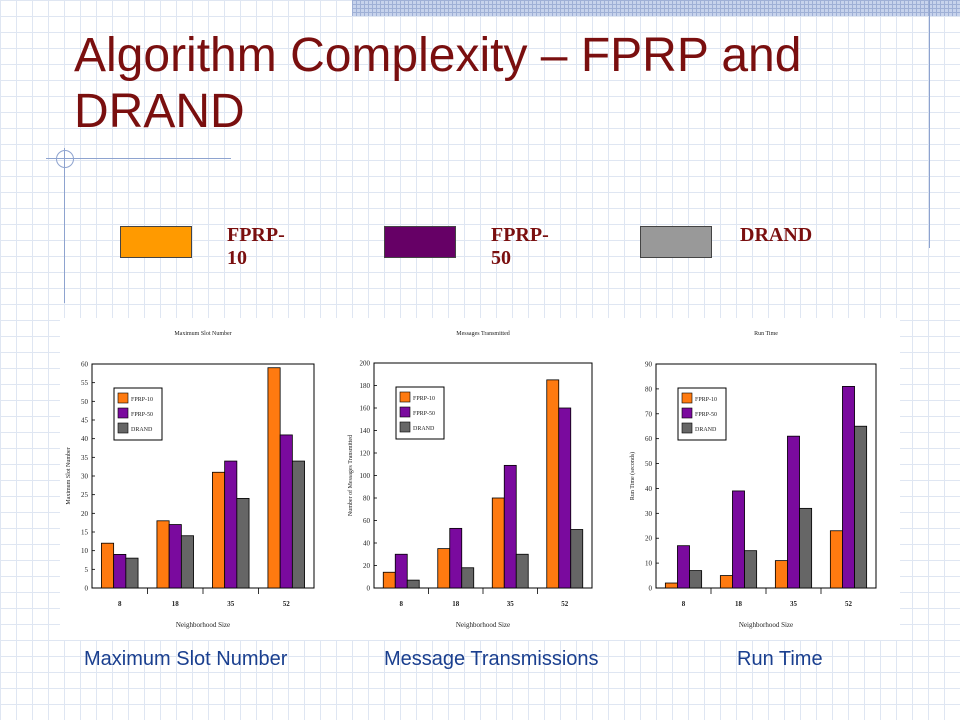 The width and height of the screenshot is (960, 720). What do you see at coordinates (202, 334) in the screenshot?
I see `chart-1-title: Maximum Slot Number` at bounding box center [202, 334].